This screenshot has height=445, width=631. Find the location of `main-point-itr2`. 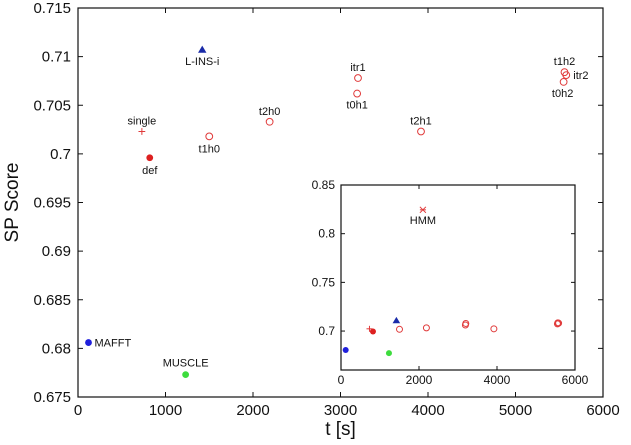

main-point-itr2 is located at coordinates (566, 75).